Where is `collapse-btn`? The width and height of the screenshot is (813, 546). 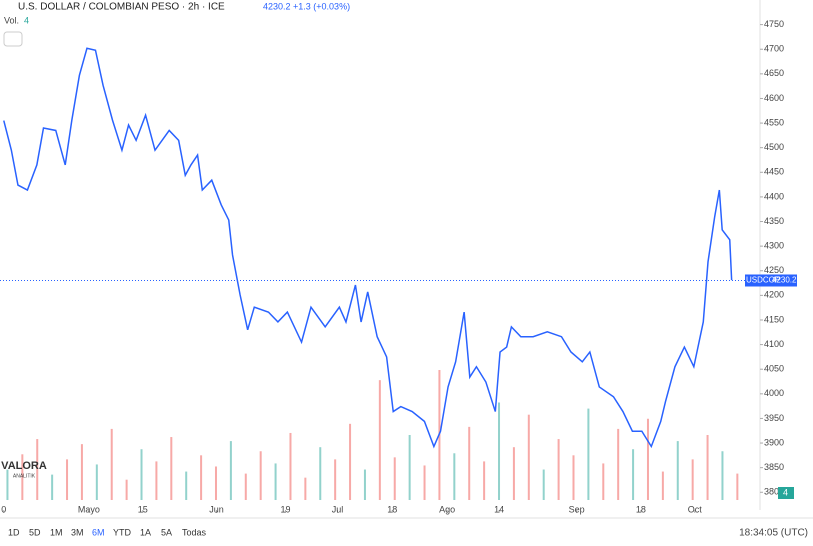
collapse-btn is located at coordinates (13, 39).